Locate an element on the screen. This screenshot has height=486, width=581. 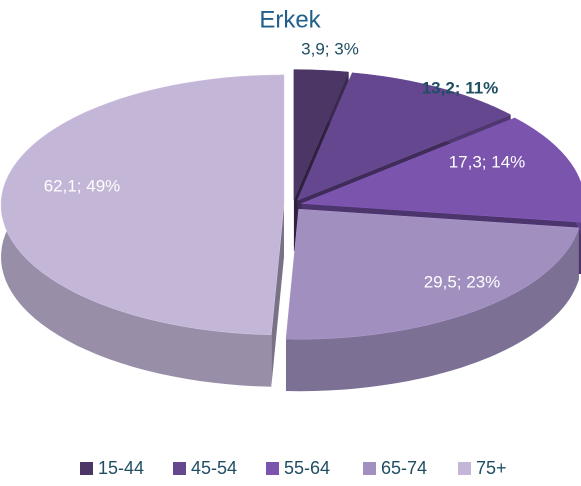
legend-label: 45-54 is located at coordinates (214, 468).